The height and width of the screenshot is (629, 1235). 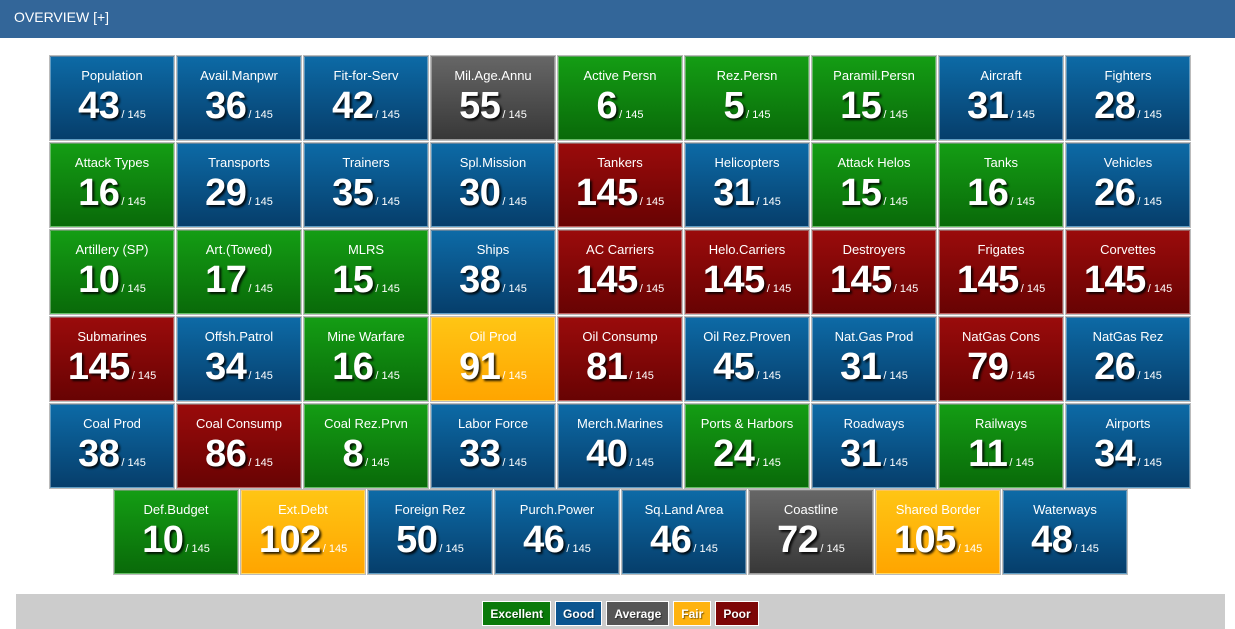 I want to click on stat-tile-tanks: Tanks 16/ 145, so click(x=1001, y=185).